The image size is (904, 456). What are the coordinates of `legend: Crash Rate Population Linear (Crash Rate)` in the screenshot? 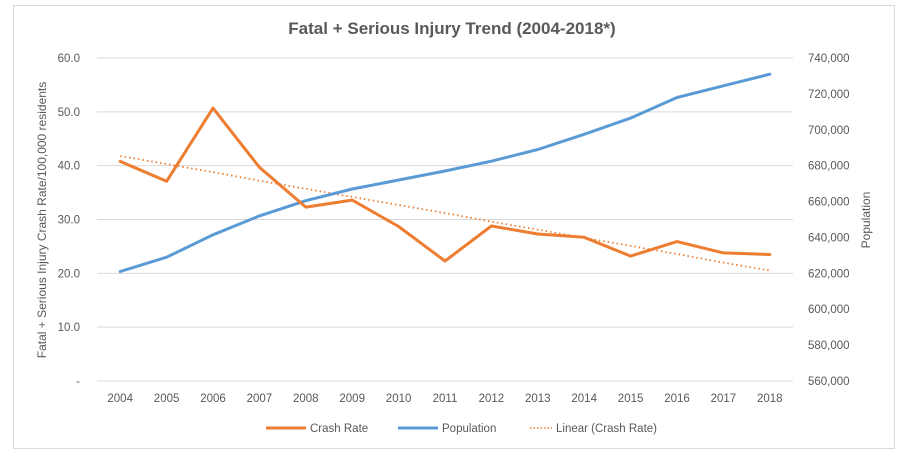 It's located at (461, 429).